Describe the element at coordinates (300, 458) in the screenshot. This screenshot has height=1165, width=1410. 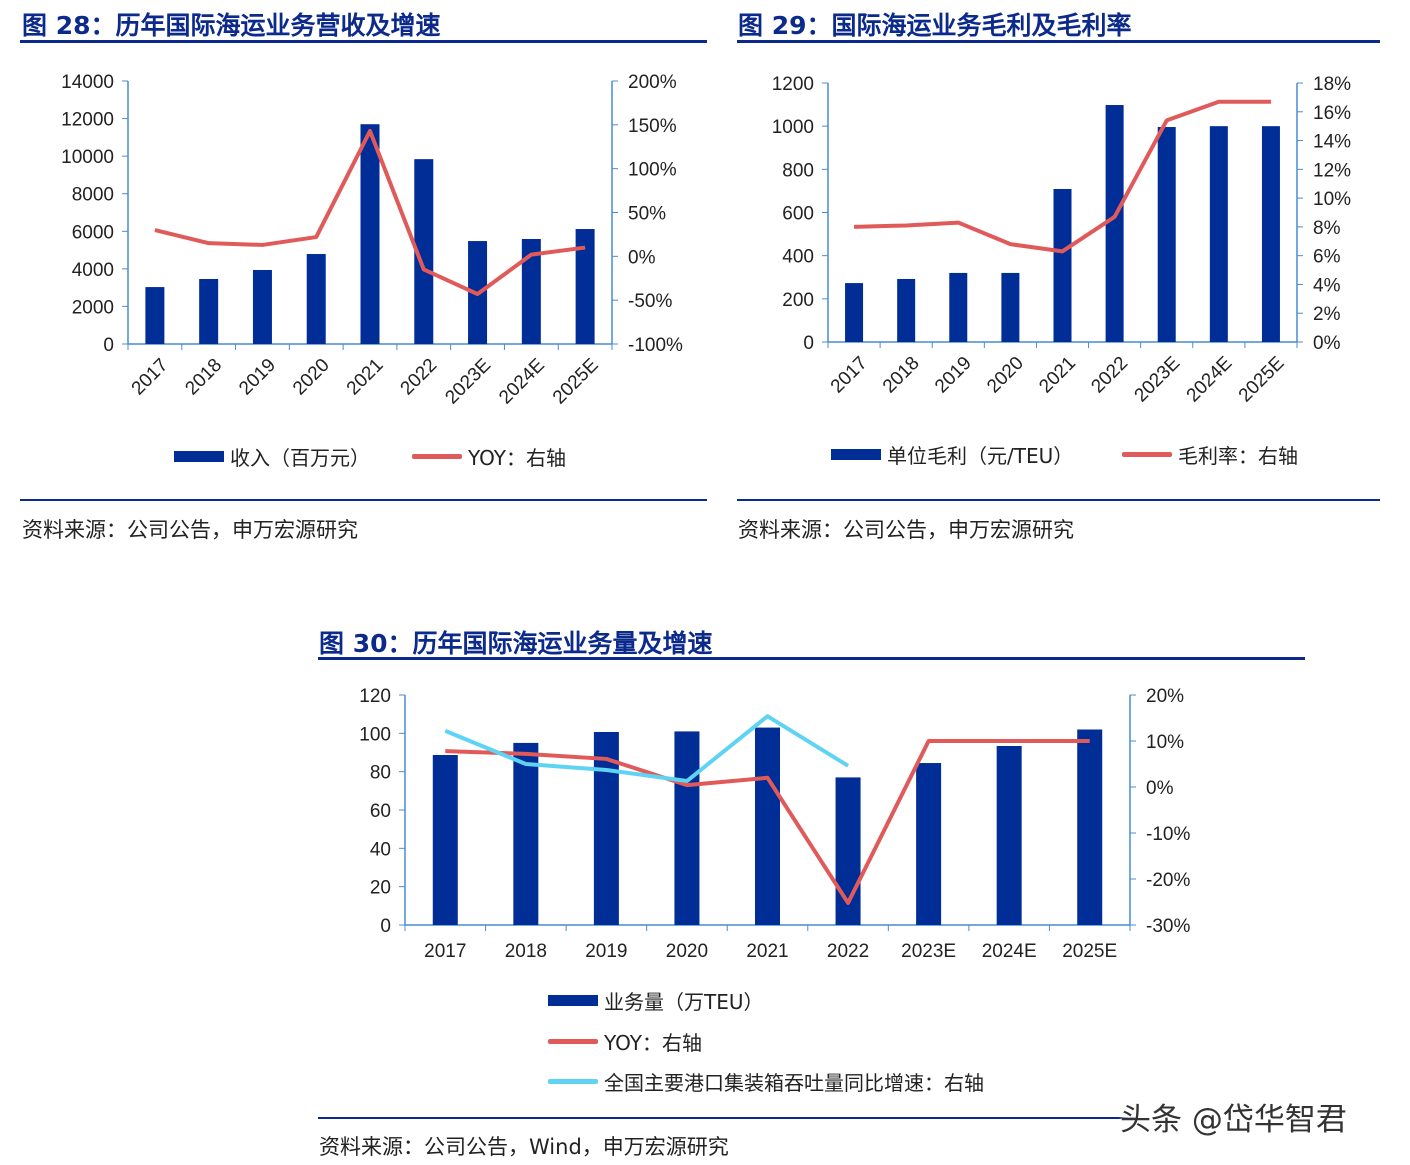
I see `legend-label: 收入（百万元）` at that location.